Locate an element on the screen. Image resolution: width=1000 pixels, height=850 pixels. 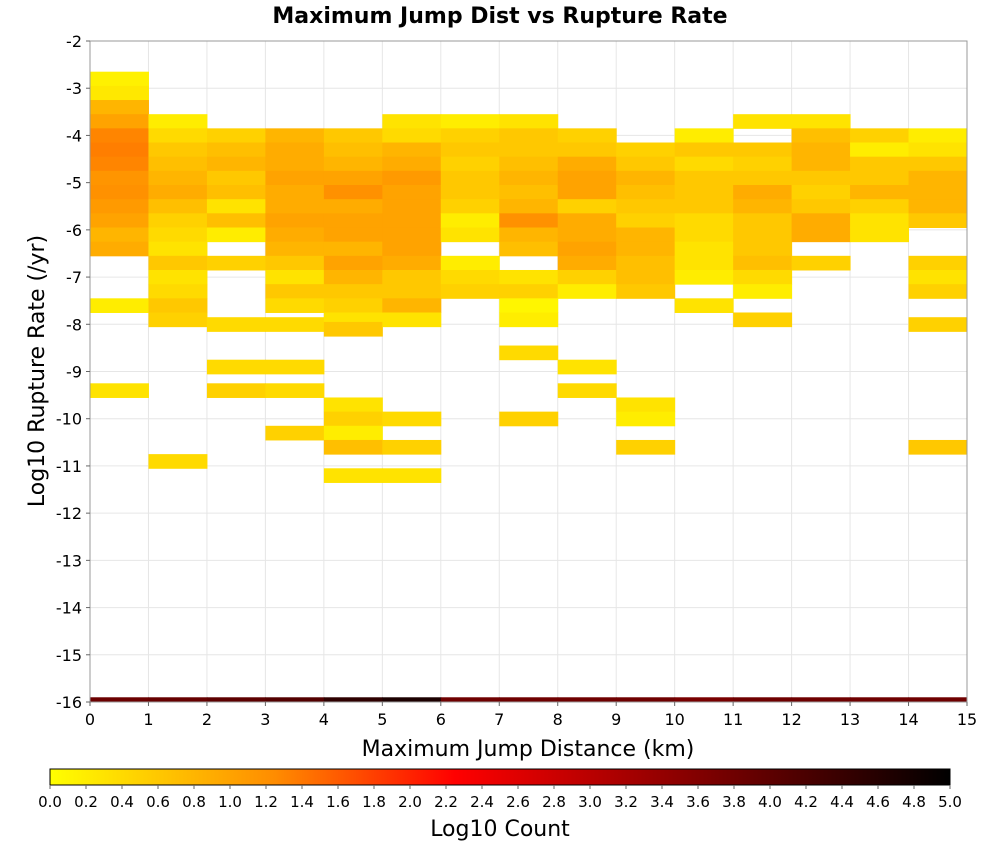
y-axis-ticks: -2 -3 -4 -5 -6 -7 -8 -9 -10 -11 -12 -13 -14 -15 -16 is located at coordinates (73, 372).